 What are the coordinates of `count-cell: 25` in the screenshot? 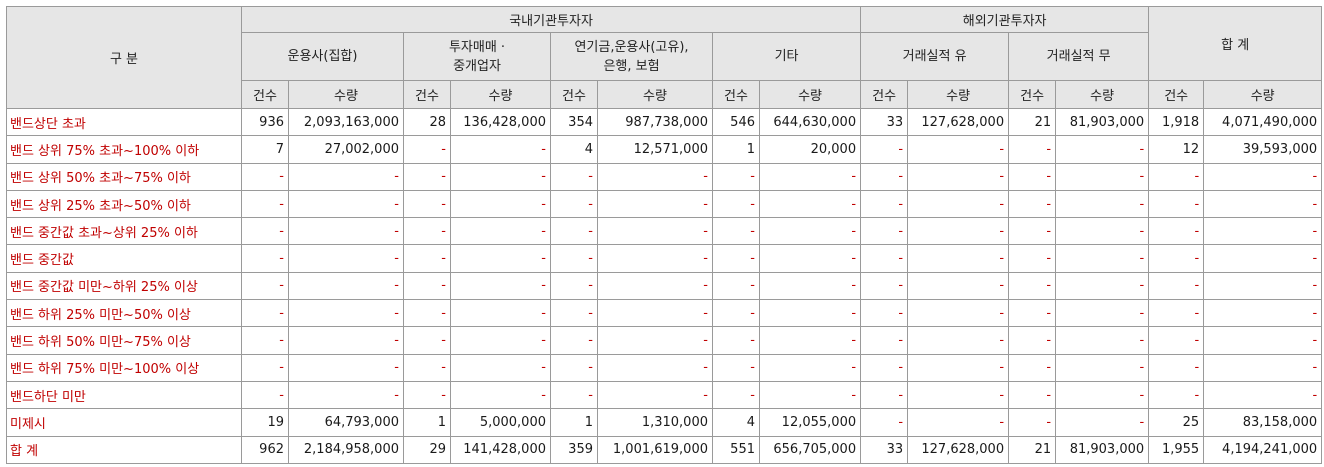 It's located at (1176, 422).